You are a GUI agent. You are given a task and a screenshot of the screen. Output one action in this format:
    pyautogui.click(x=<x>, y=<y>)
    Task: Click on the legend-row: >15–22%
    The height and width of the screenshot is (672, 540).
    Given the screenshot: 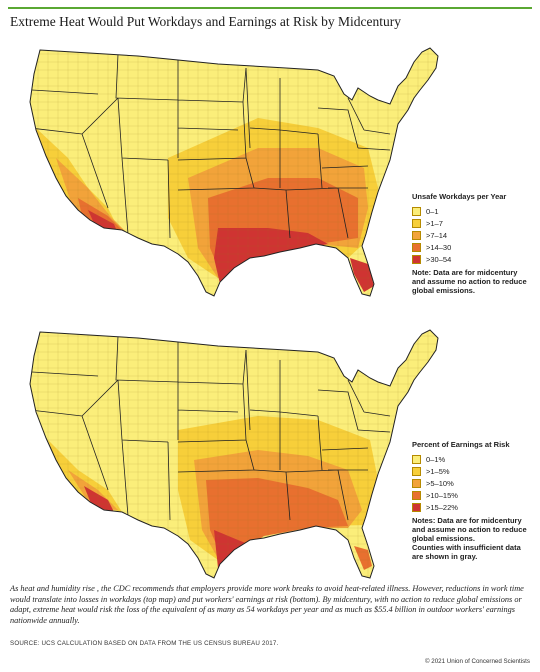 What is the action you would take?
    pyautogui.click(x=472, y=507)
    